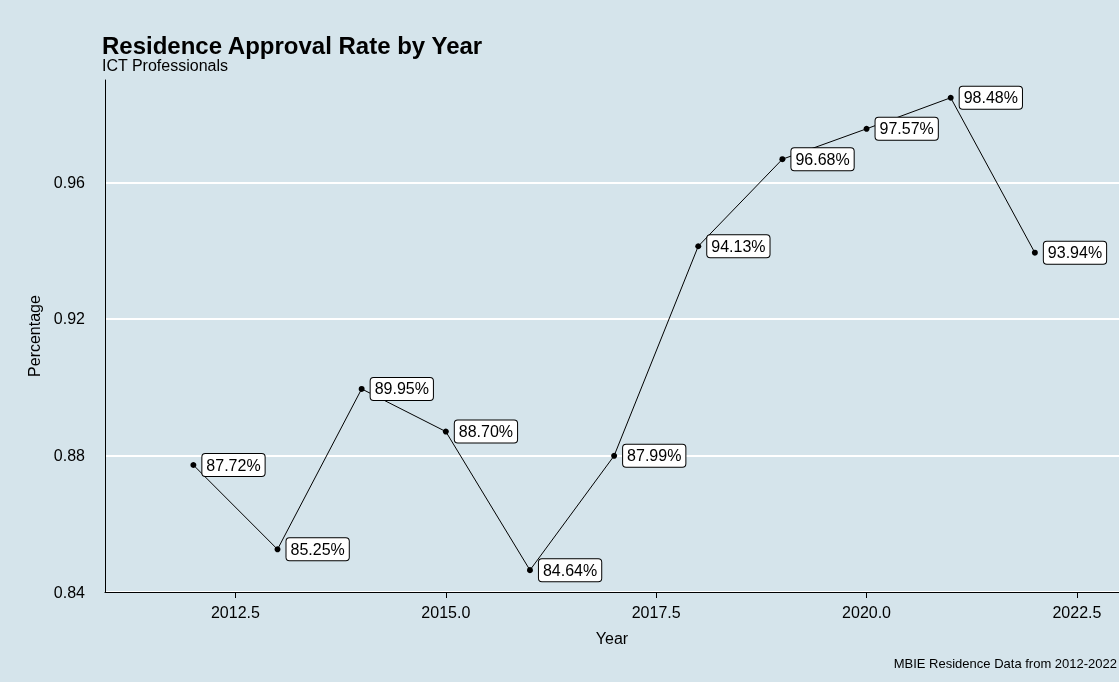  What do you see at coordinates (1077, 612) in the screenshot?
I see `x-tick-label: 2022.5` at bounding box center [1077, 612].